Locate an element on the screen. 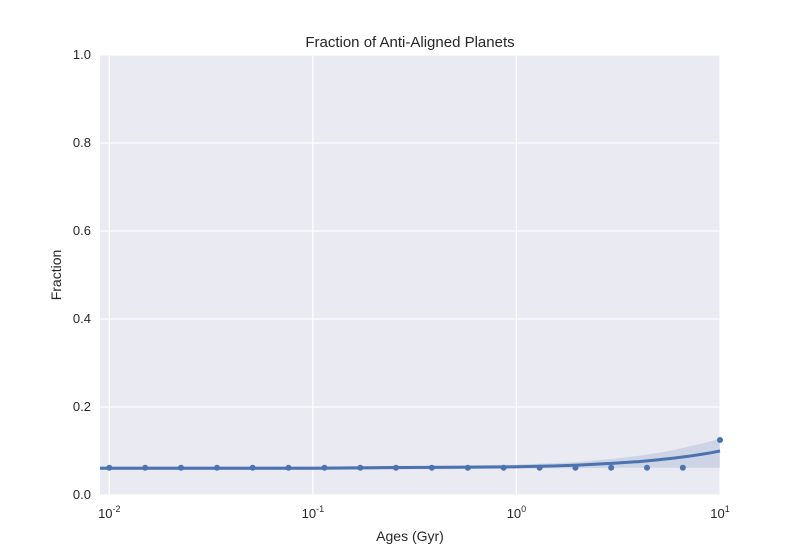 The height and width of the screenshot is (550, 800). chart-title: Fraction of Anti-Aligned Planets is located at coordinates (409, 42).